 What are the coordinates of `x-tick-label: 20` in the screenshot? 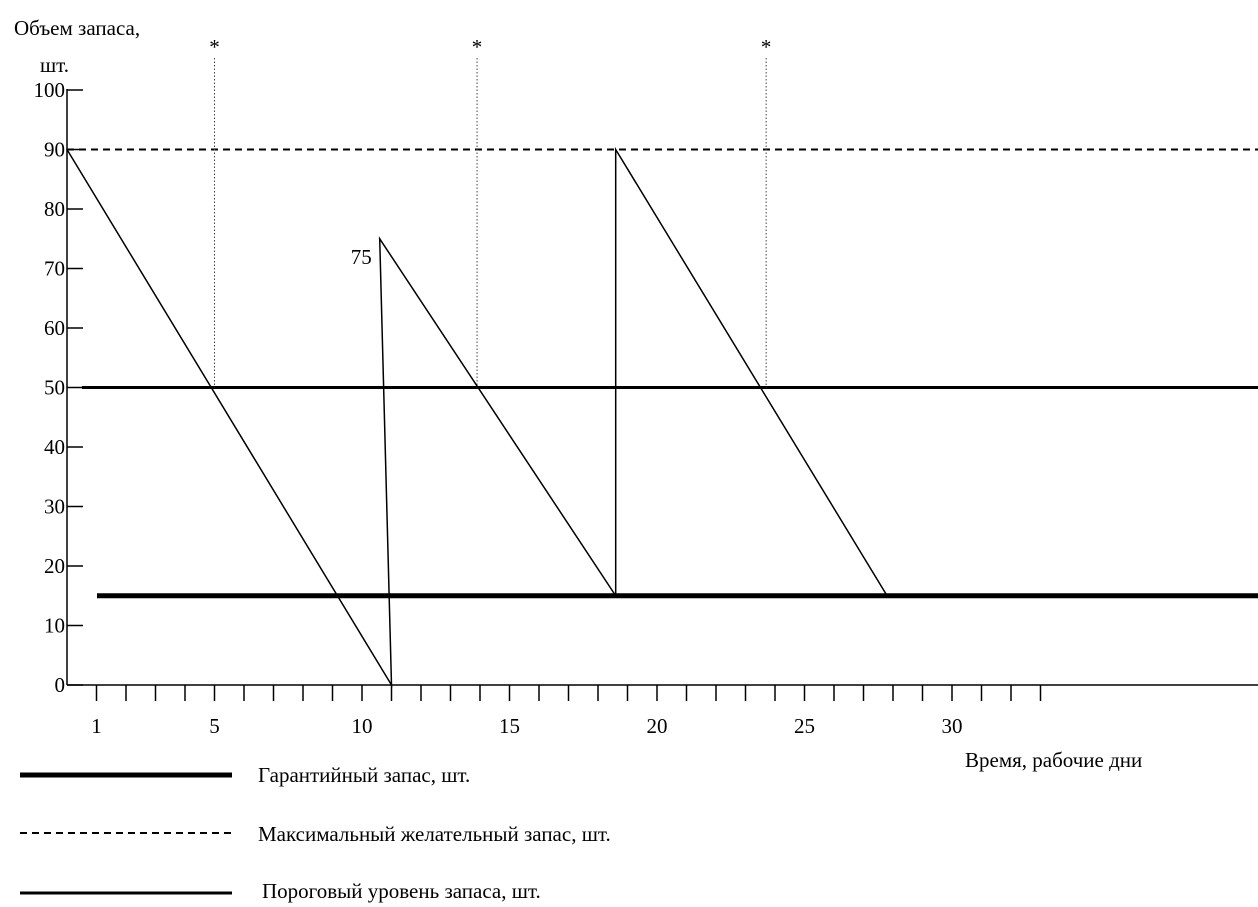 It's located at (657, 726).